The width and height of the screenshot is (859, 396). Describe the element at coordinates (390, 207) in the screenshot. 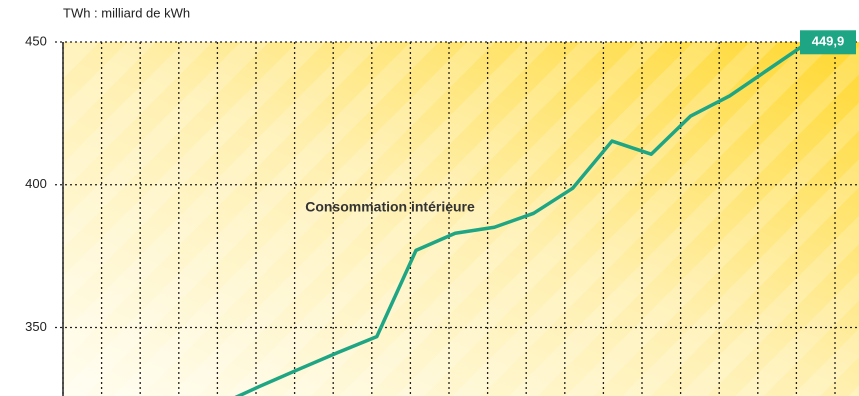

I see `annotation: Consommation intérieure` at that location.